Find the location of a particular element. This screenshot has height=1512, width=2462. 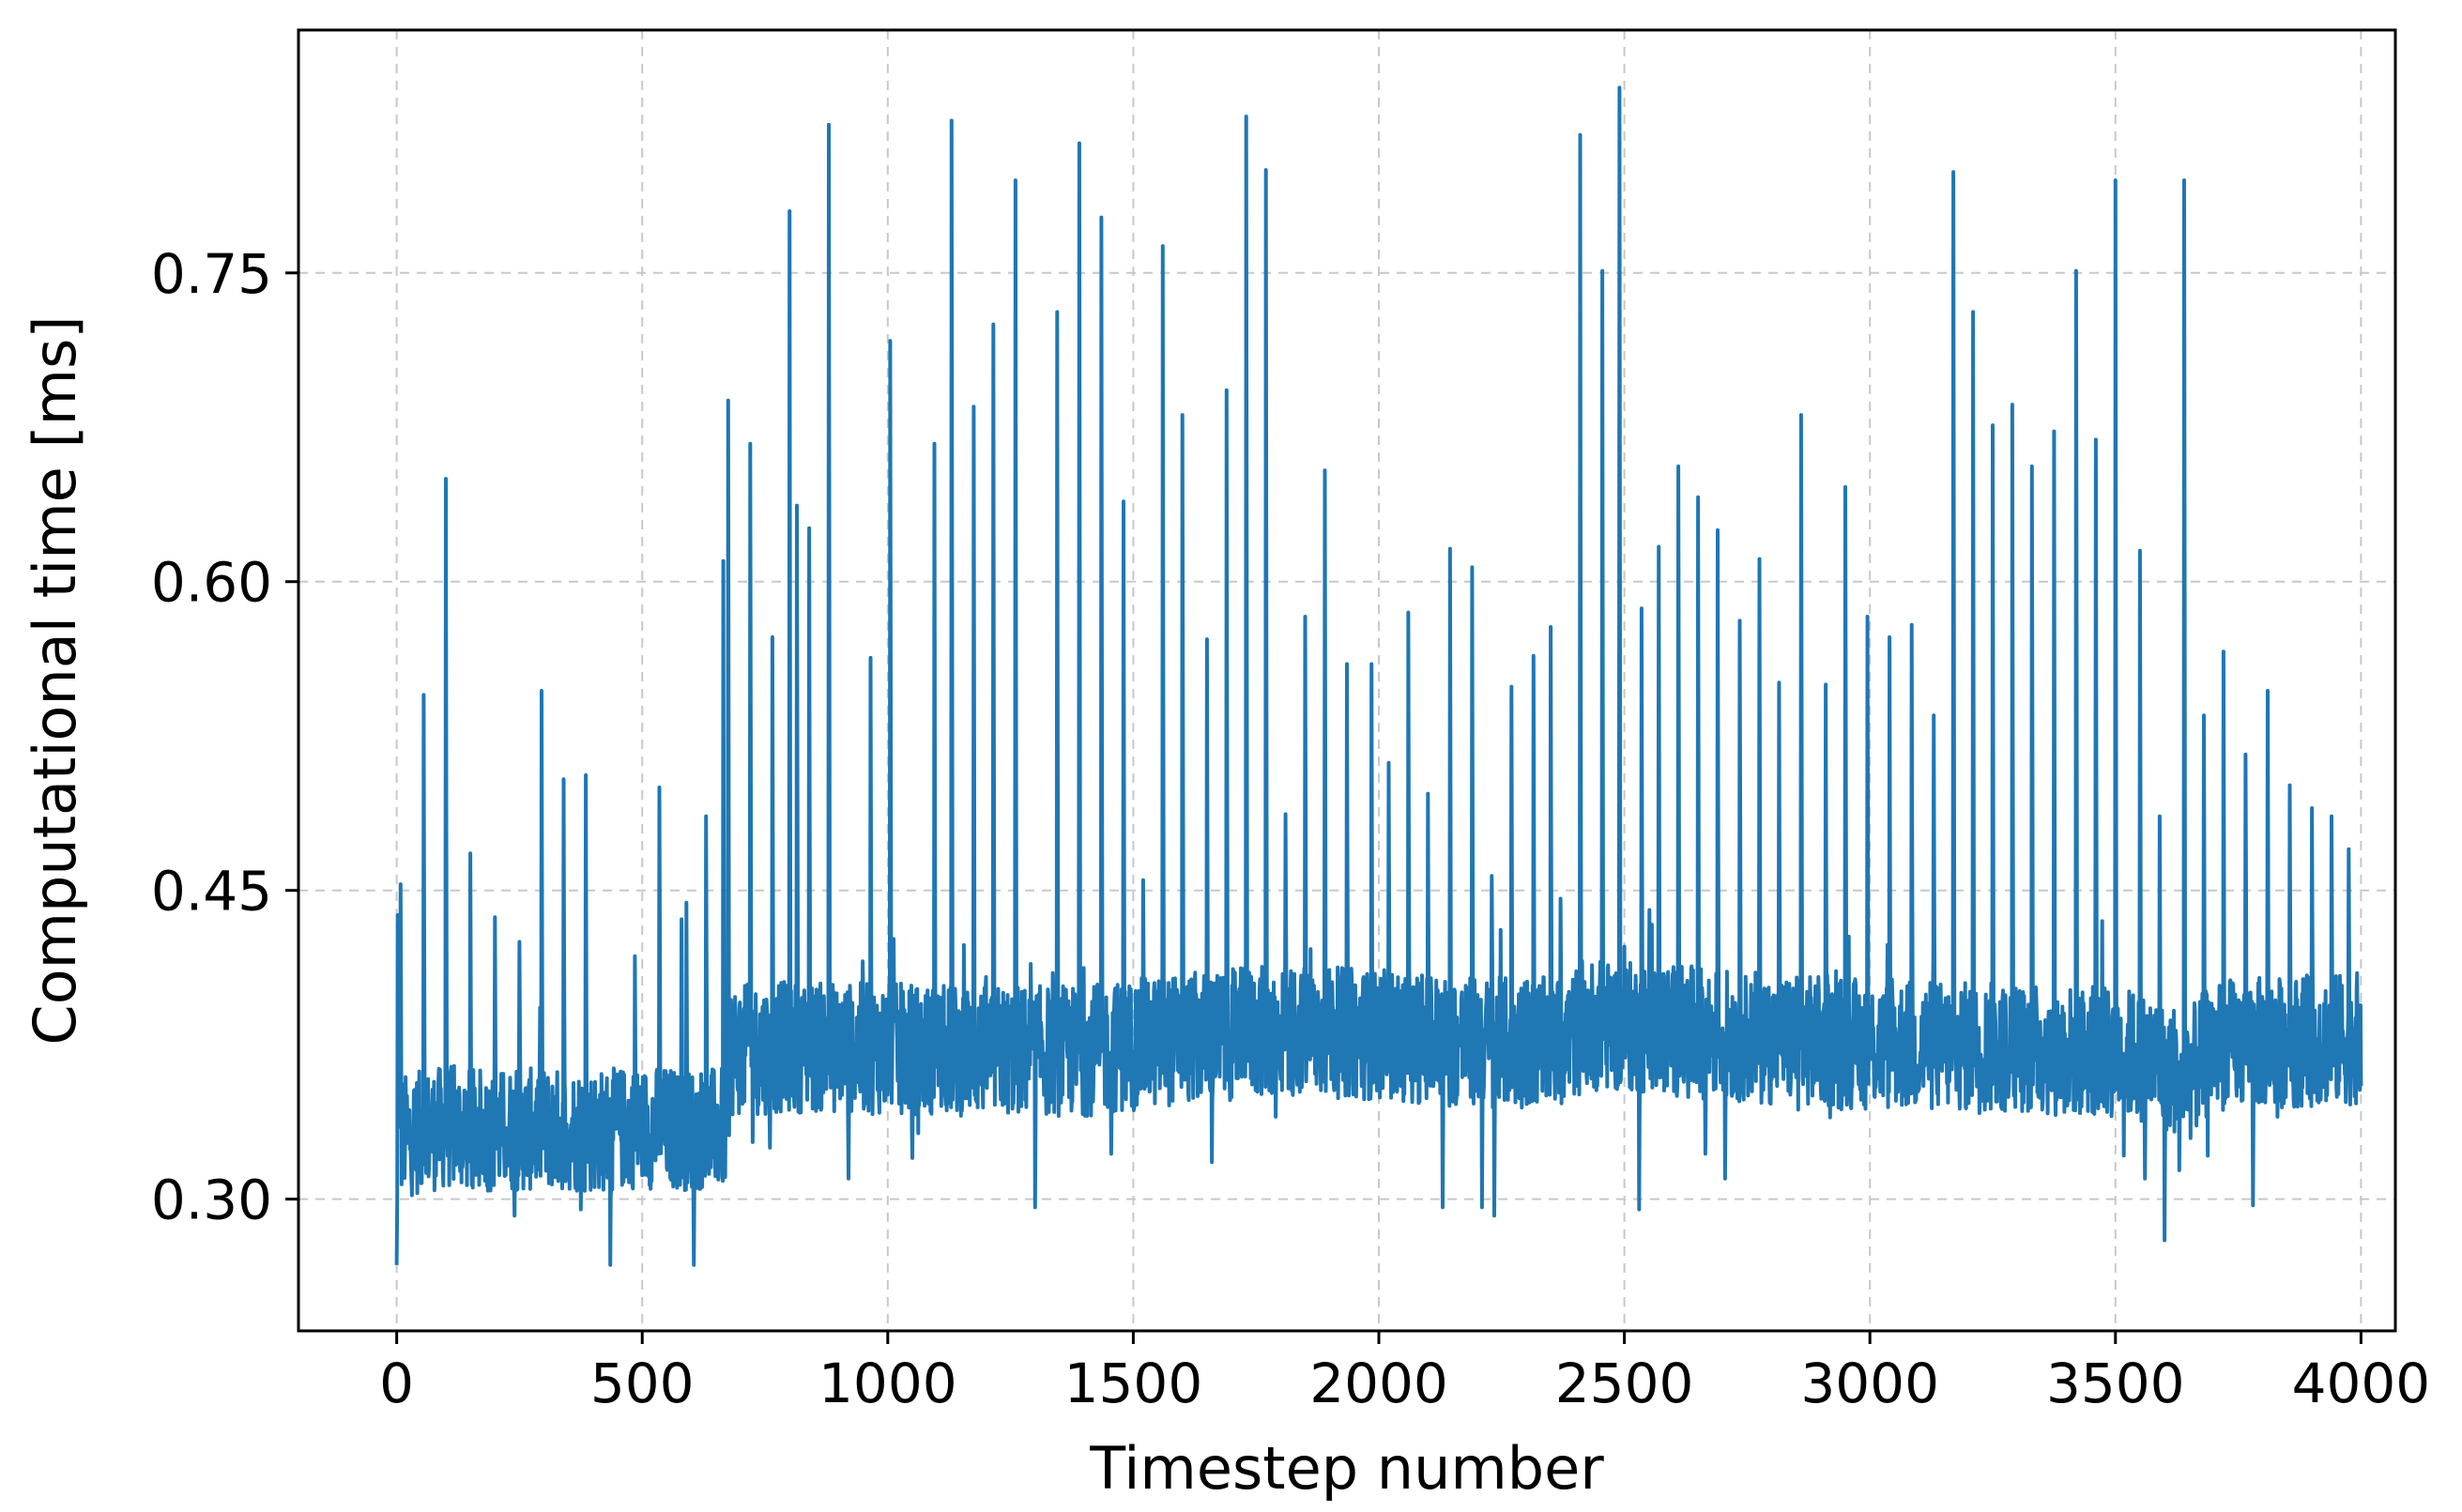

x-tick-label: 3000 is located at coordinates (1869, 1383).